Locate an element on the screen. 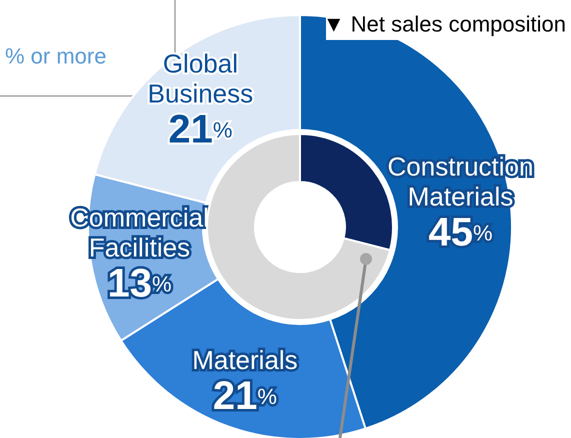 This screenshot has height=438, width=571. text: % or more is located at coordinates (55, 56).